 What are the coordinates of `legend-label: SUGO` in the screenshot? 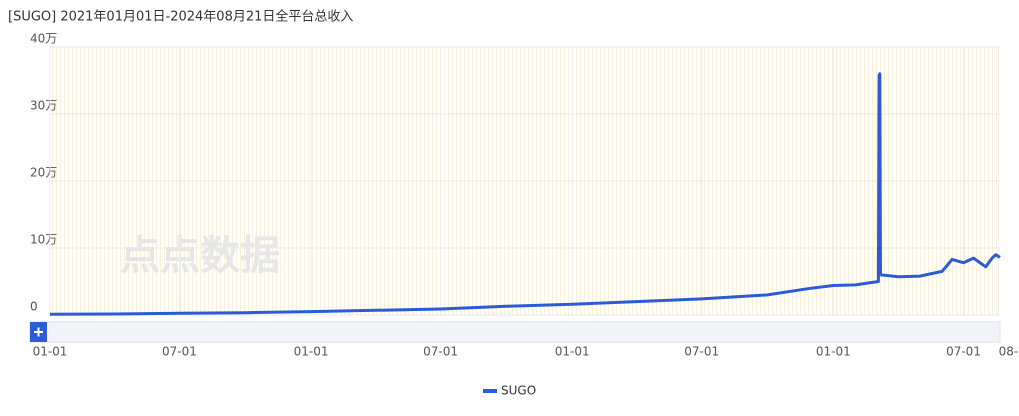 It's located at (518, 391).